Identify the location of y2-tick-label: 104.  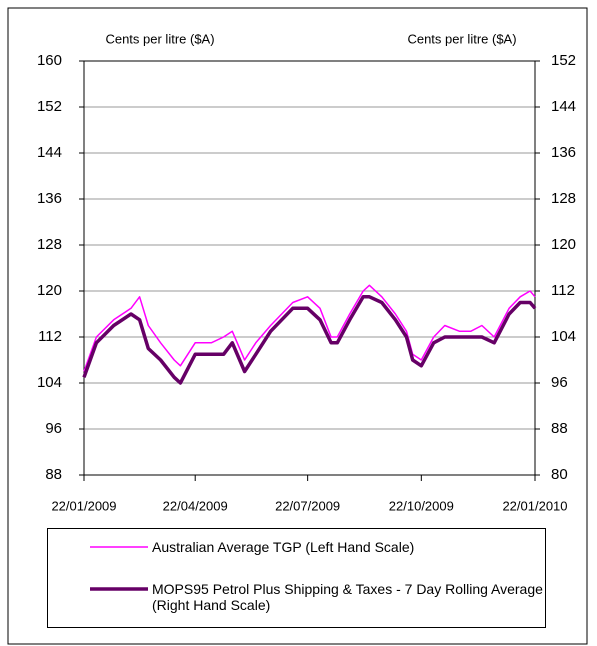
(563, 336).